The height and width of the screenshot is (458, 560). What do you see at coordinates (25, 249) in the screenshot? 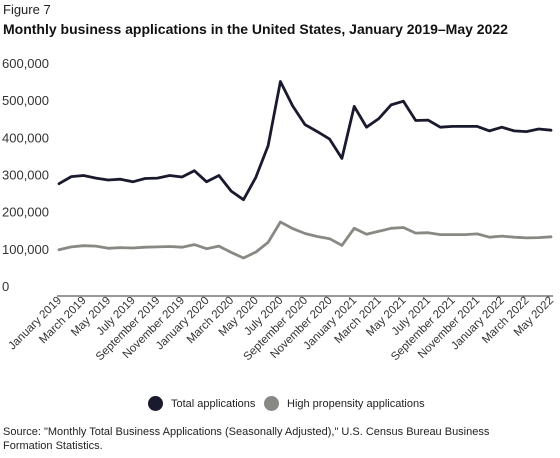
I see `y-tick-label: 100,000` at bounding box center [25, 249].